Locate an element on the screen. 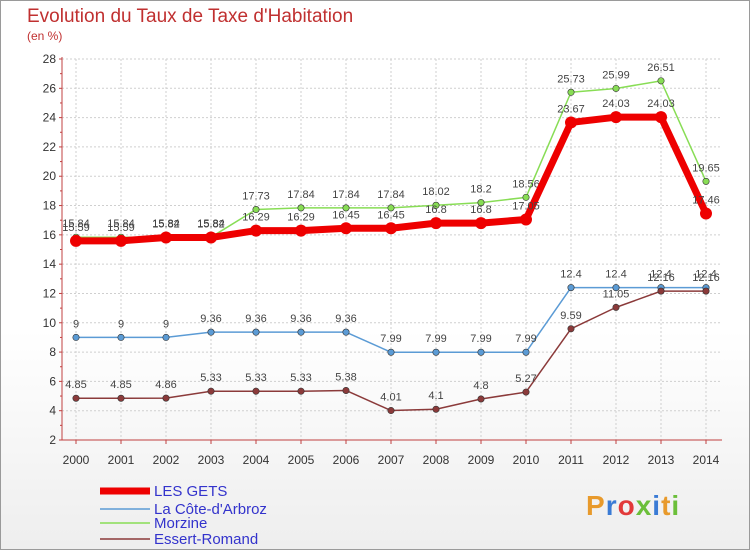 The height and width of the screenshot is (550, 750). x-tick-label: 2009 is located at coordinates (481, 460).